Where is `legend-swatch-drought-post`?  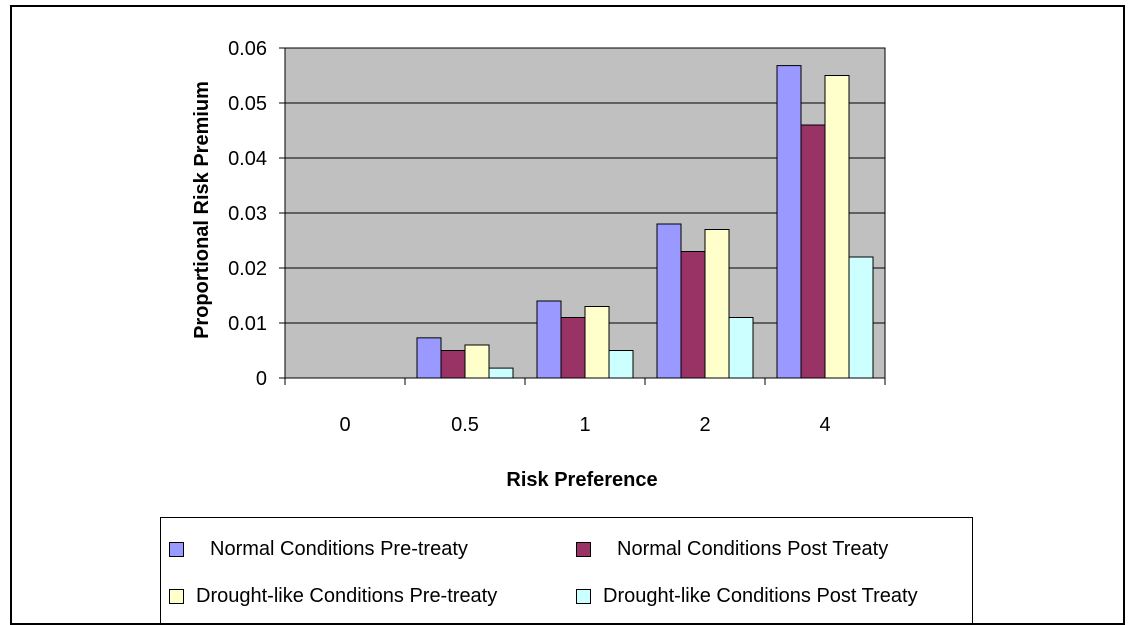 legend-swatch-drought-post is located at coordinates (583, 596).